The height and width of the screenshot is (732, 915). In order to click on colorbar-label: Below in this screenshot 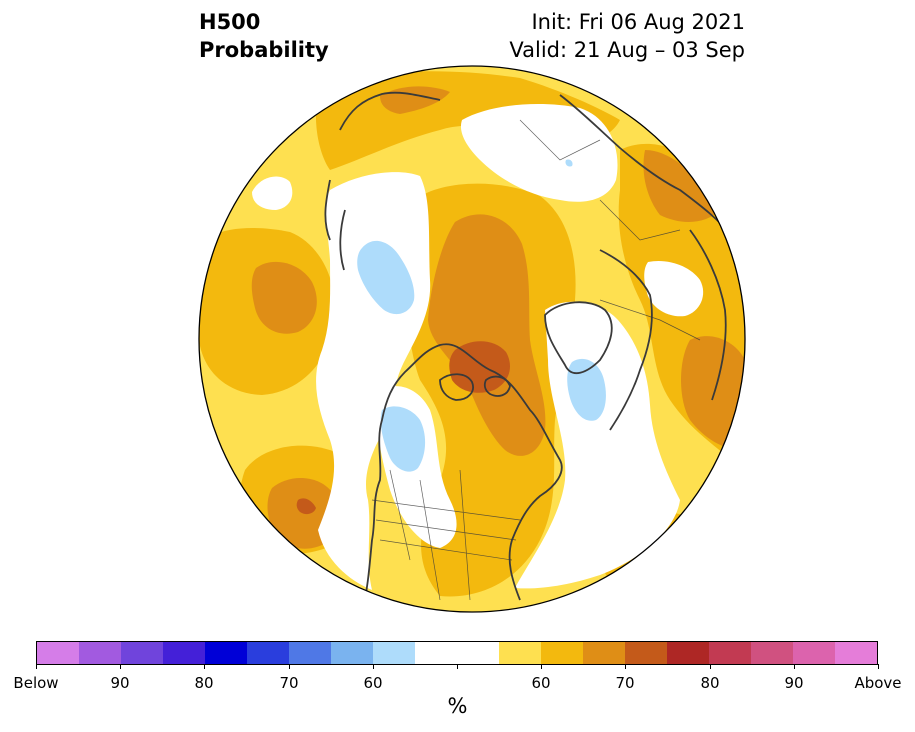, I will do `click(36, 683)`.